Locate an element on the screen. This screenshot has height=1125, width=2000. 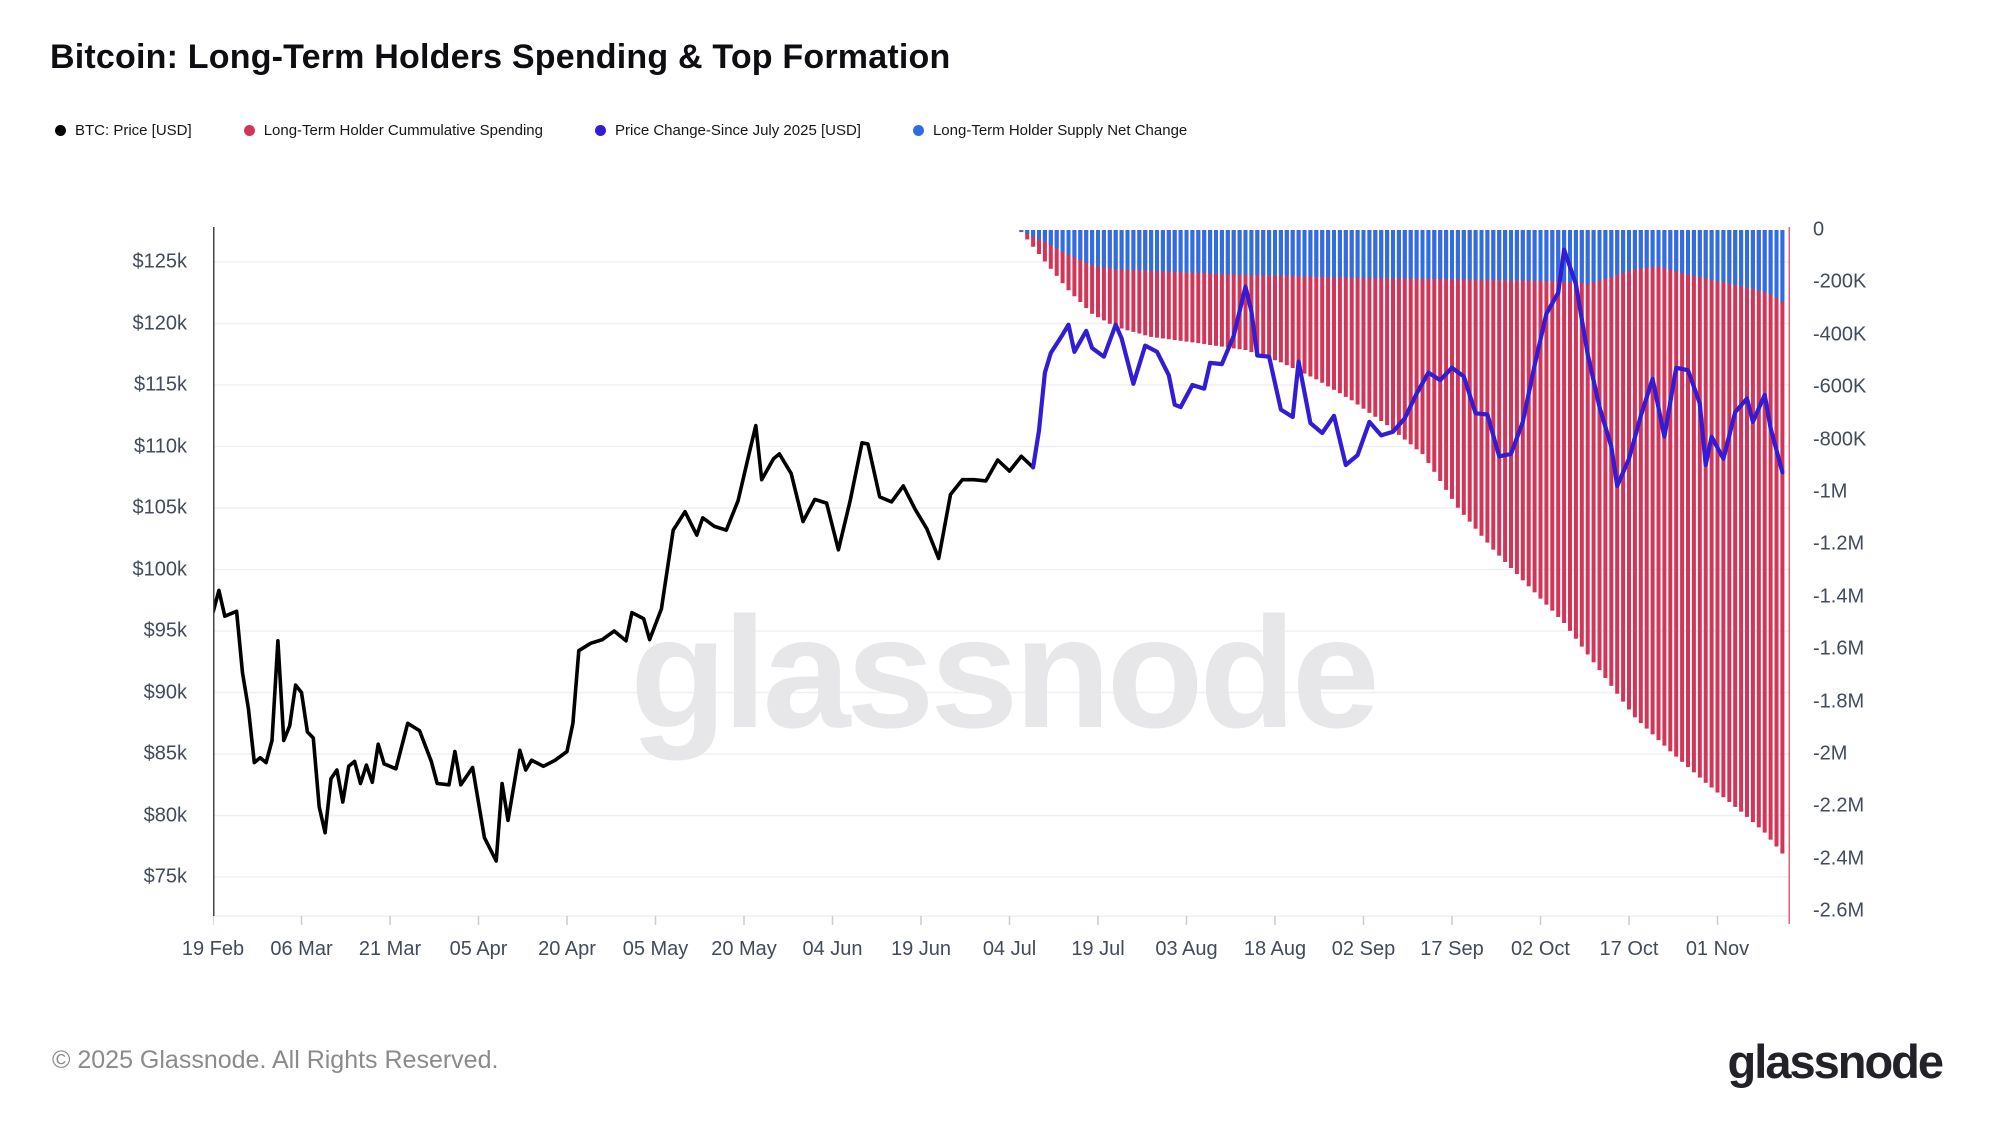
x-axis-tick-label: 06 Mar is located at coordinates (301, 949).